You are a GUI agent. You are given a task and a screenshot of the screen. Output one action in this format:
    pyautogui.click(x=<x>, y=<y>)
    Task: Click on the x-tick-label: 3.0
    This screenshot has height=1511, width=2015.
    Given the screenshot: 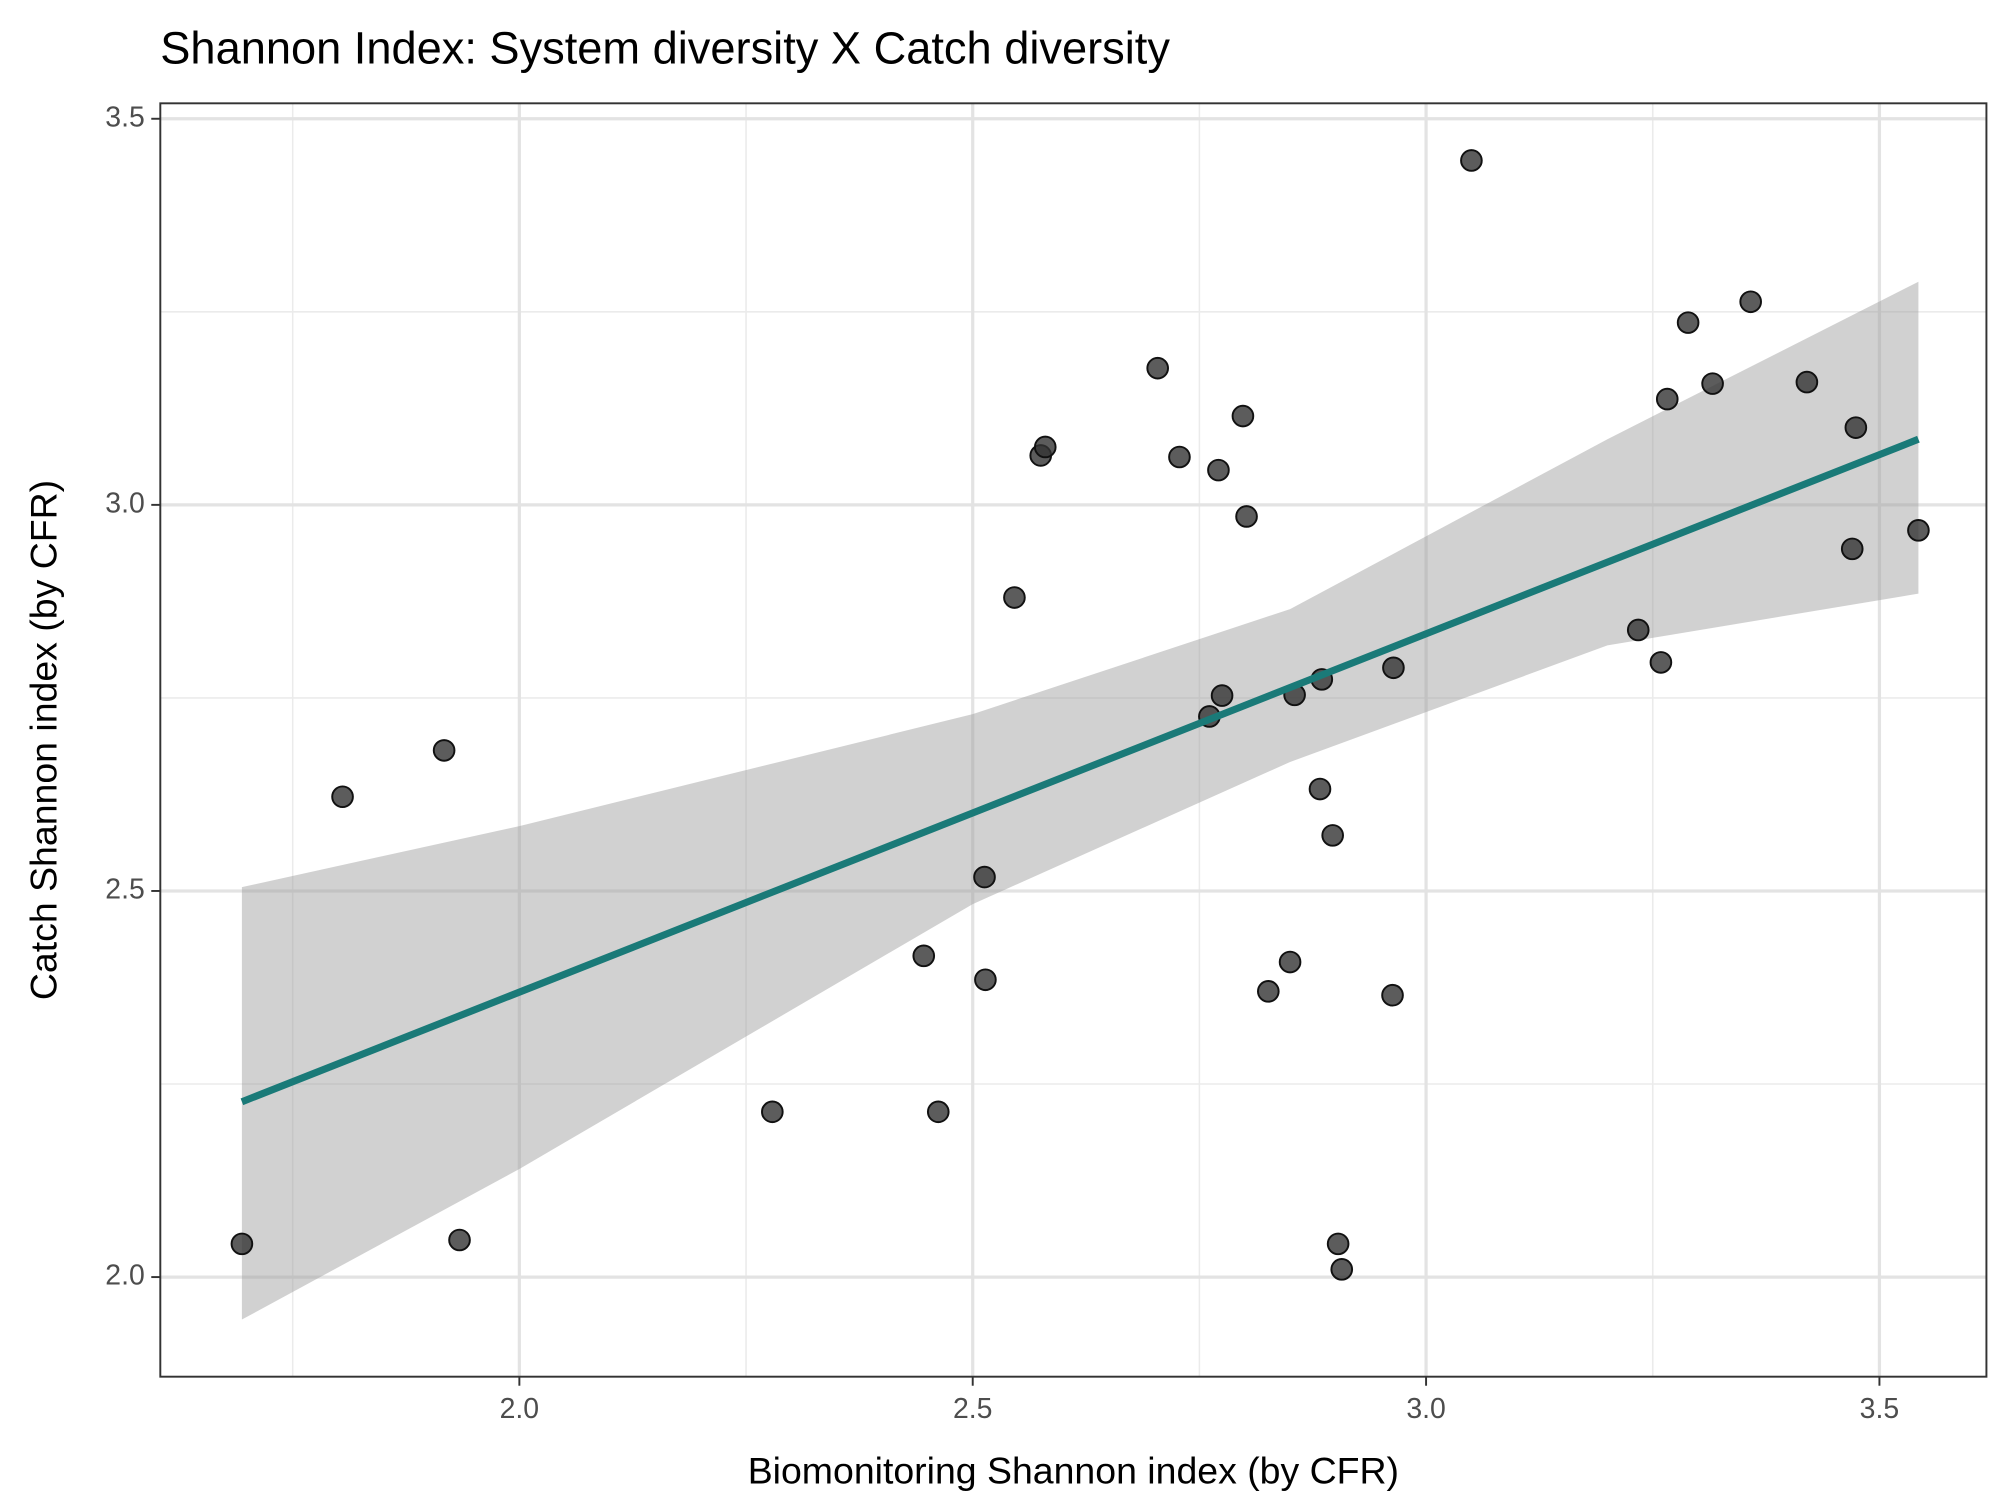 What is the action you would take?
    pyautogui.click(x=1426, y=1409)
    